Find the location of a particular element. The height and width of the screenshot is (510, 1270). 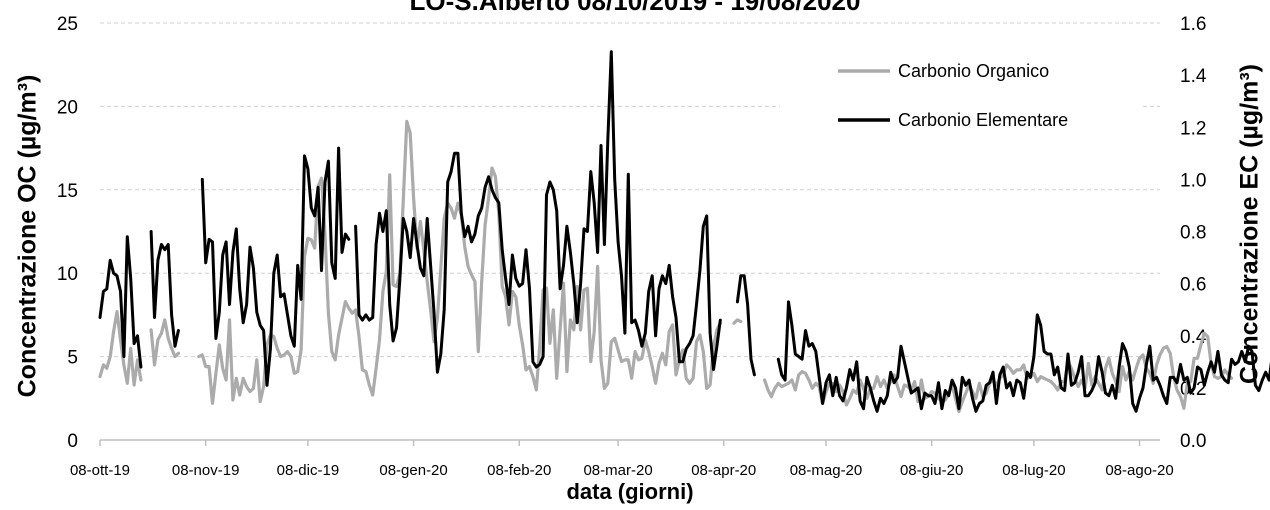

x-tick-label: 08-nov-19 is located at coordinates (206, 470).